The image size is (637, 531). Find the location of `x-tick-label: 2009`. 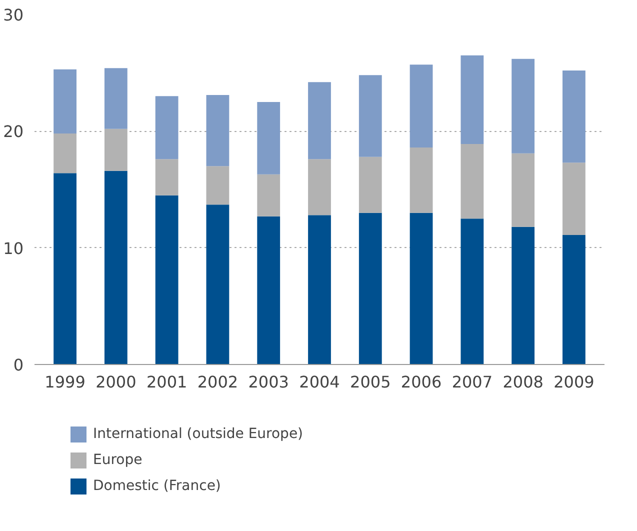

x-tick-label: 2009 is located at coordinates (574, 382).